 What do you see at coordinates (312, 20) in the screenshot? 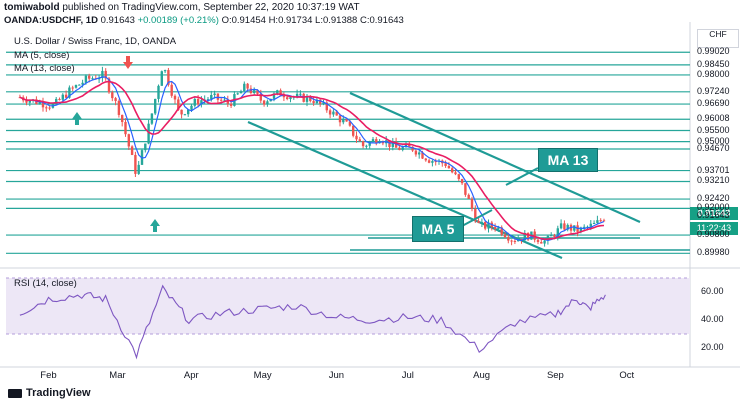
I see `ohlc-values: O:0.91454 H:0.91734 L:0.91388 C:0.91643` at bounding box center [312, 20].